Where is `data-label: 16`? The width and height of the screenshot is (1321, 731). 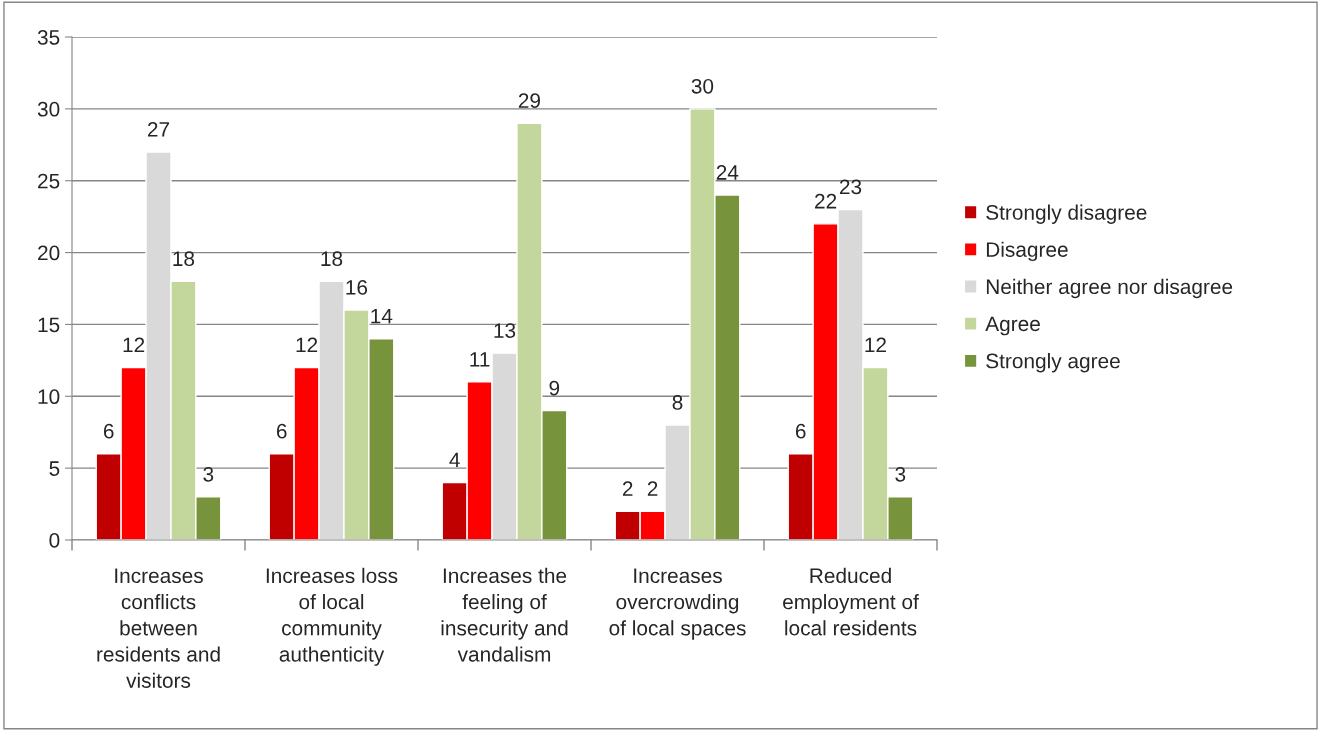 data-label: 16 is located at coordinates (357, 287).